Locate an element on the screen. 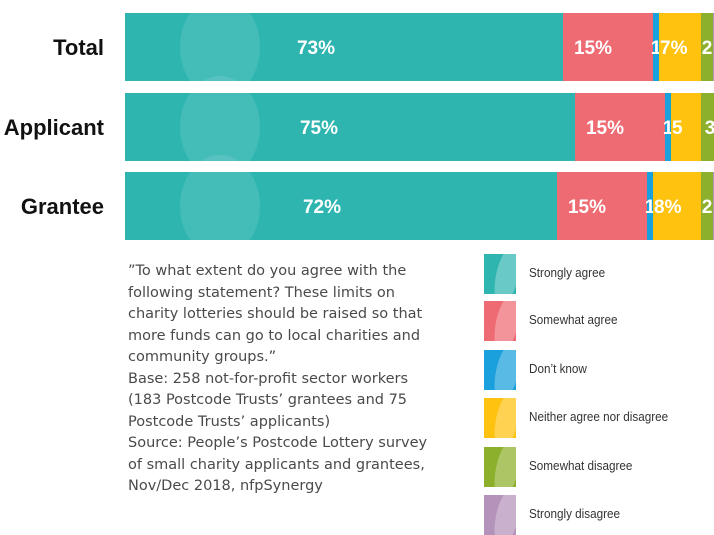  data-label: 72% is located at coordinates (322, 207).